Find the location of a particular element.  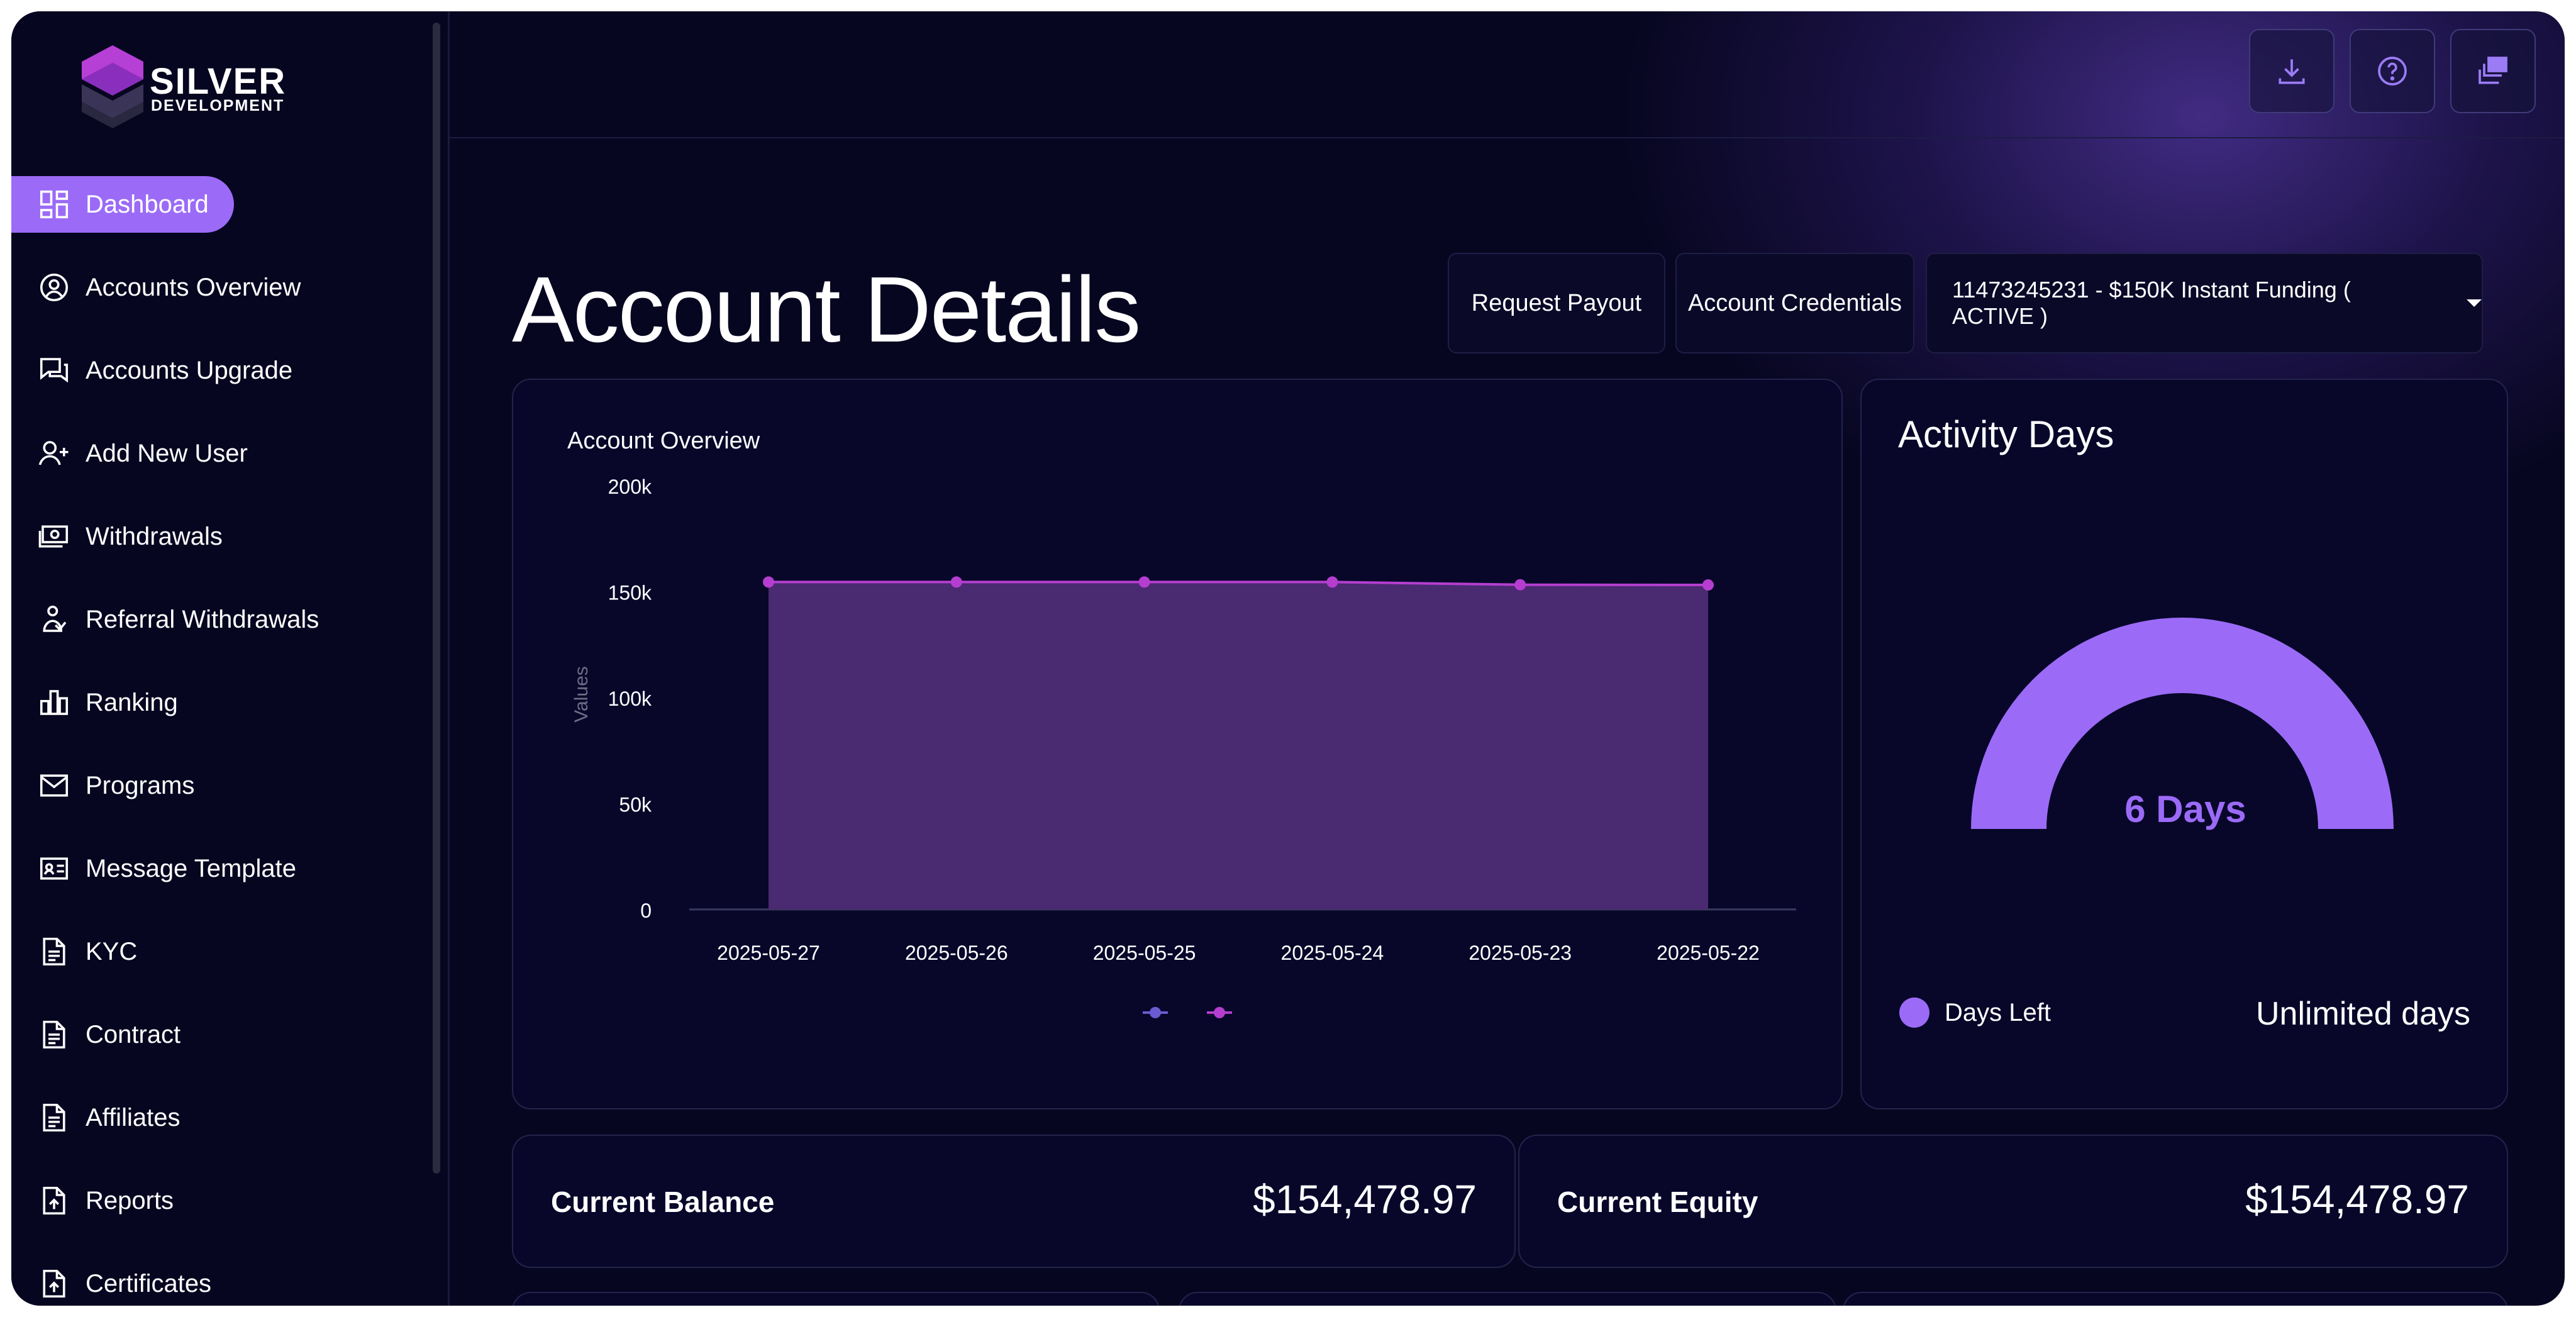

sidebar-item-add-new-user: Add New User is located at coordinates (129, 453).